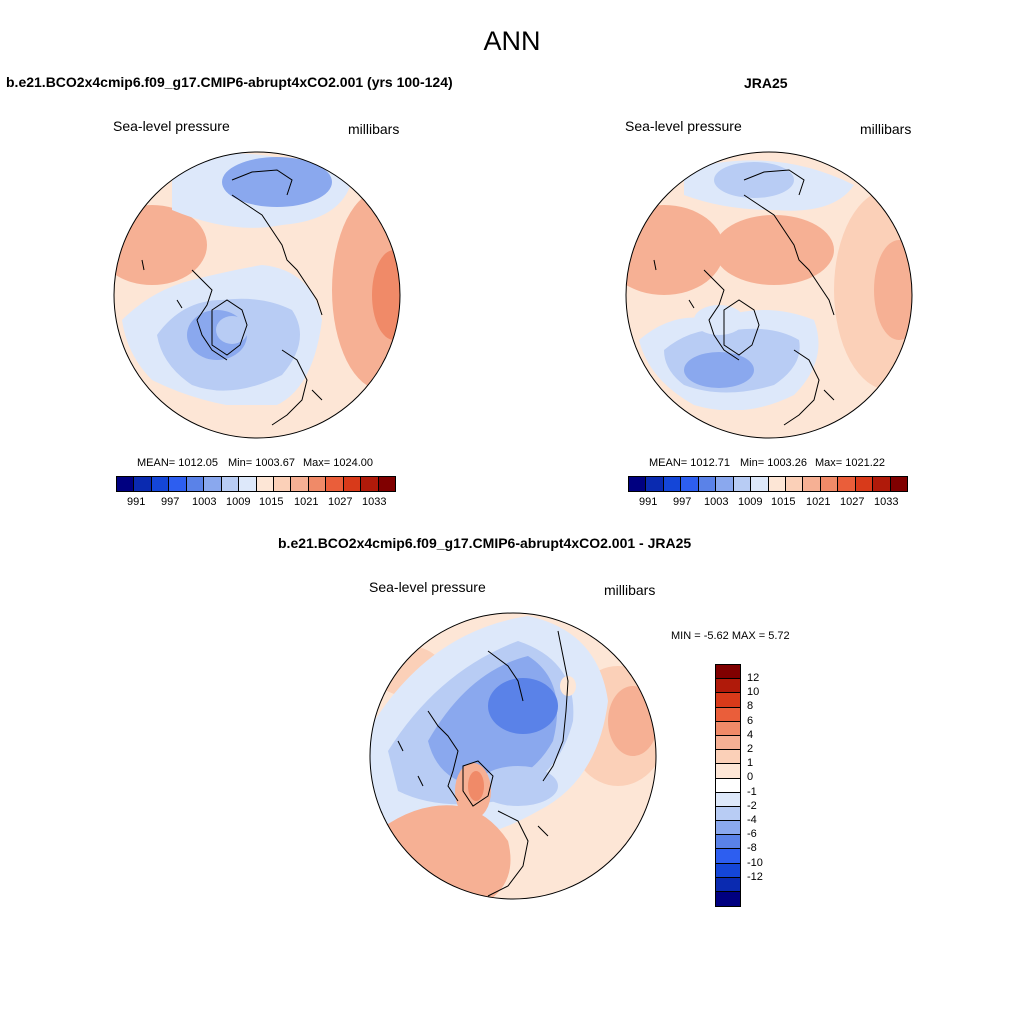  Describe the element at coordinates (630, 590) in the screenshot. I see `panel3-units: millibars` at that location.